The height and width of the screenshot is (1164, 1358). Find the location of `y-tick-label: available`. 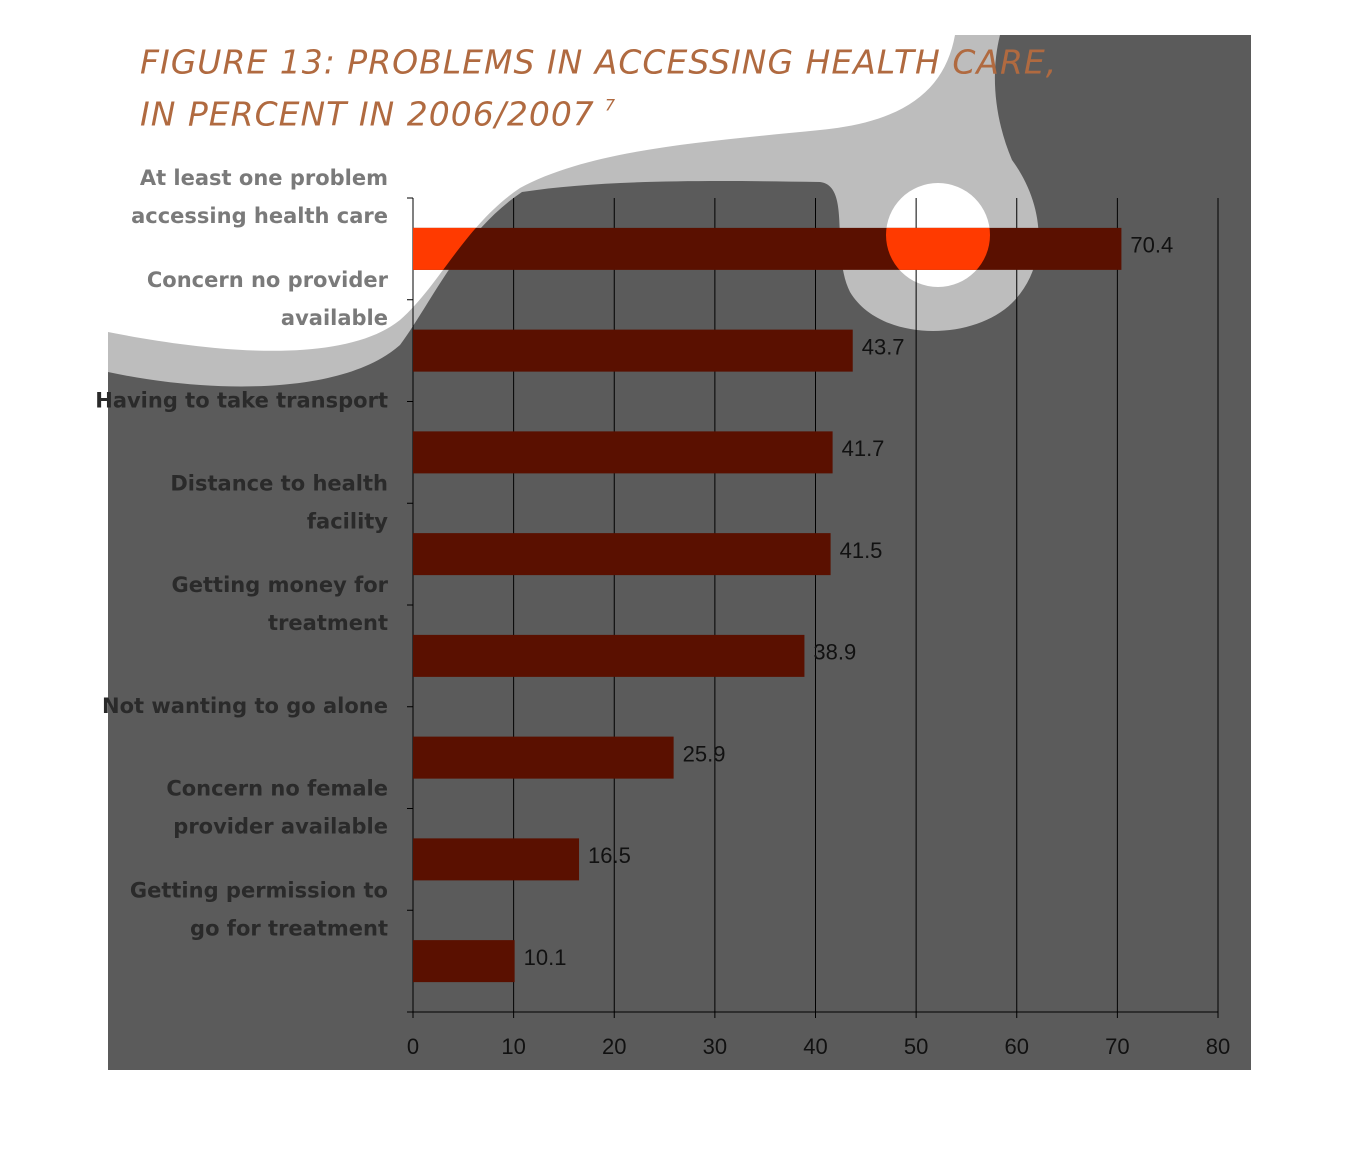

y-tick-label: available is located at coordinates (334, 318).